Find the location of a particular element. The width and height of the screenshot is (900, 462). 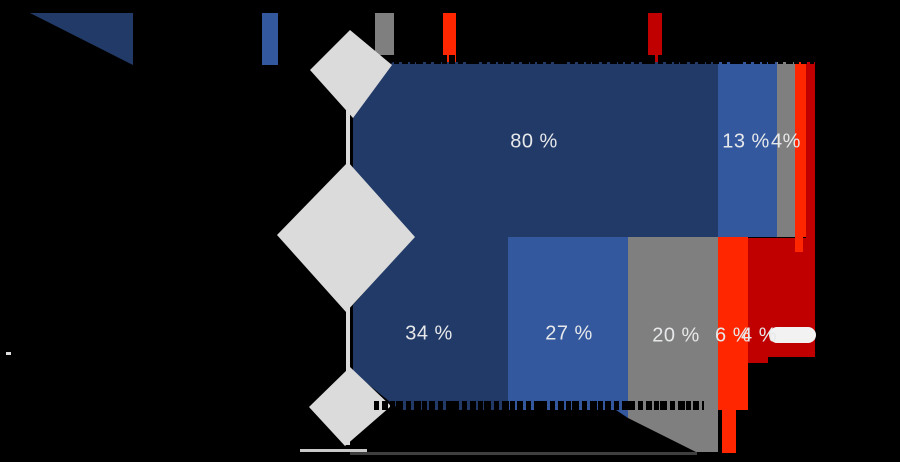

segment-top-bright-red is located at coordinates (800, 149).